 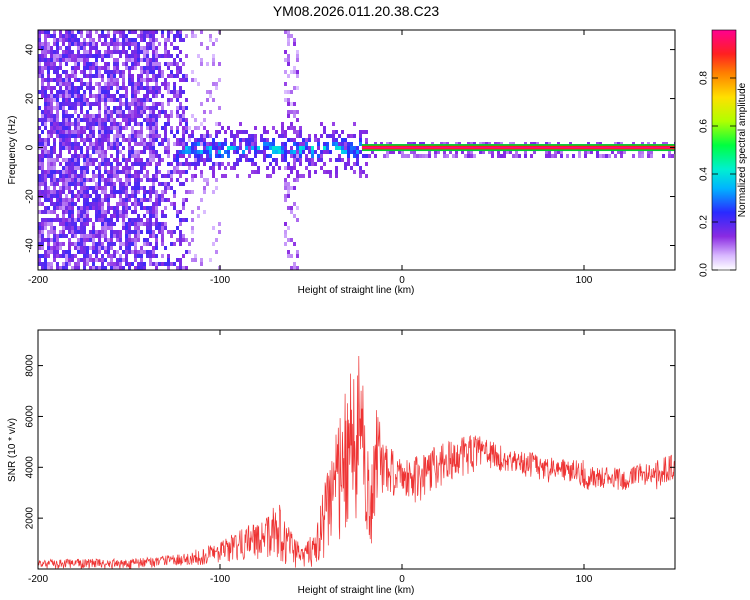 What do you see at coordinates (30, 467) in the screenshot?
I see `y-tick-label: 4000` at bounding box center [30, 467].